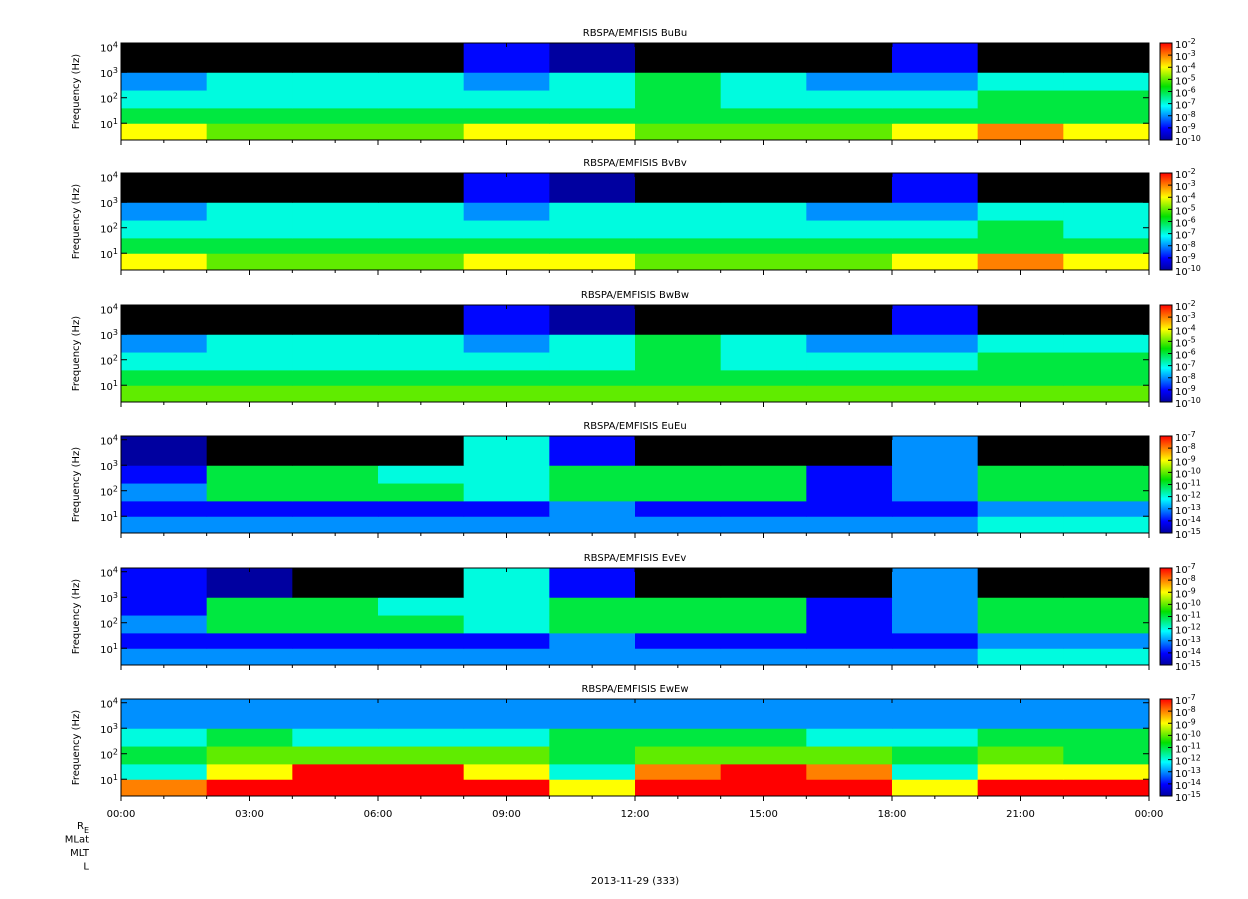 The image size is (1248, 899). I want to click on colorbar-tick-label: 10⁻², so click(1185, 44).